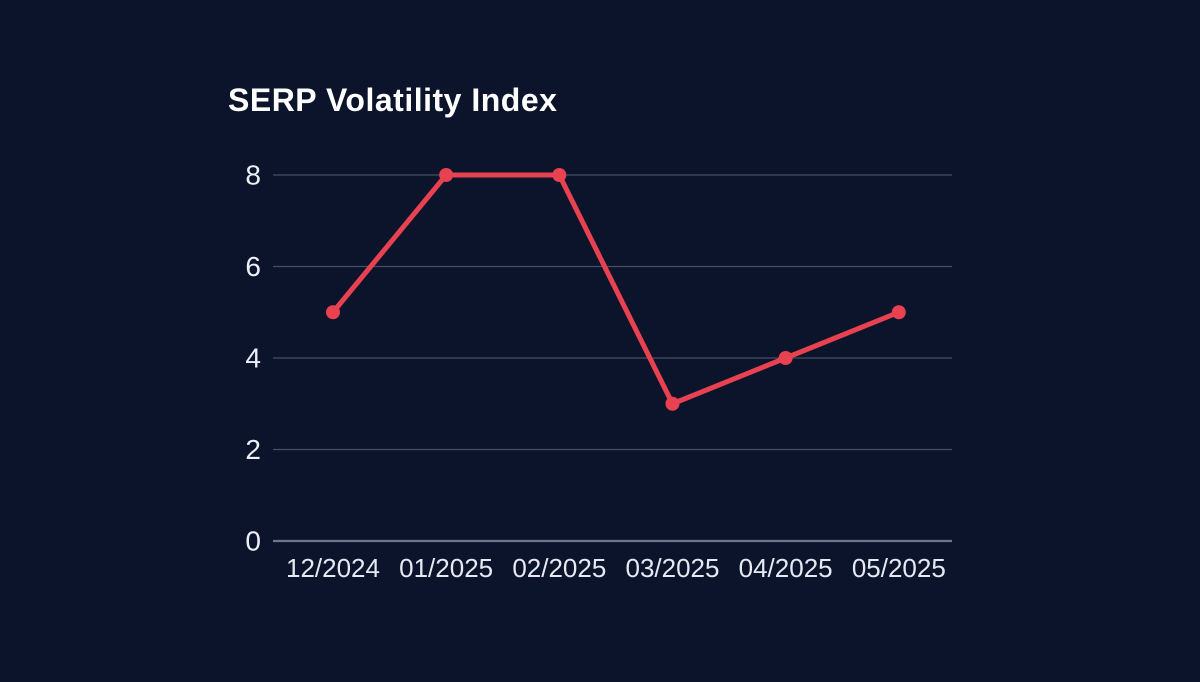 This screenshot has height=682, width=1200. Describe the element at coordinates (253, 175) in the screenshot. I see `y-axis-tick-label: 8` at that location.